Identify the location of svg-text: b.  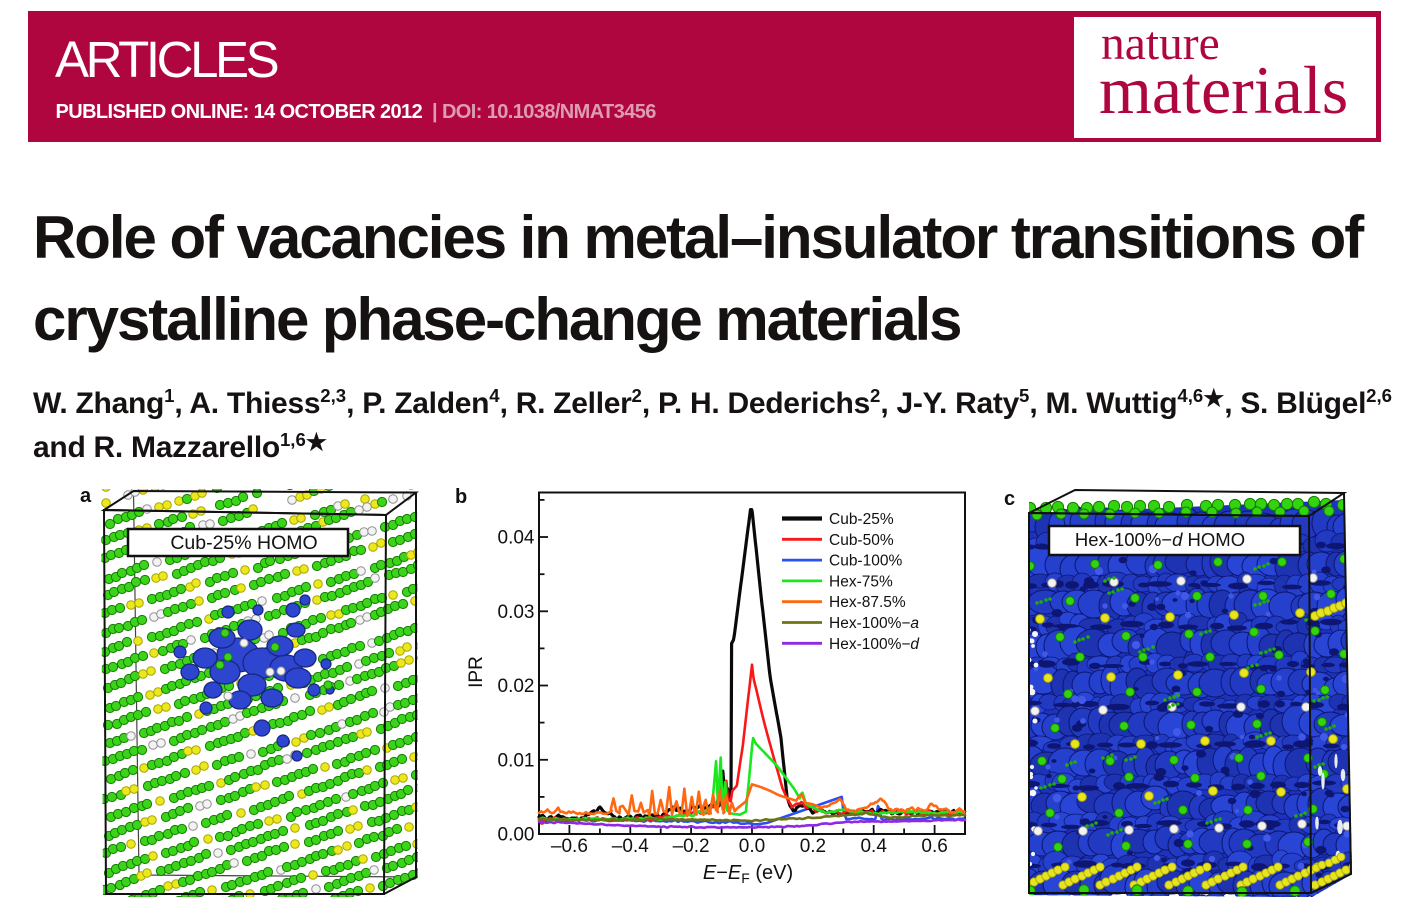
(461, 497).